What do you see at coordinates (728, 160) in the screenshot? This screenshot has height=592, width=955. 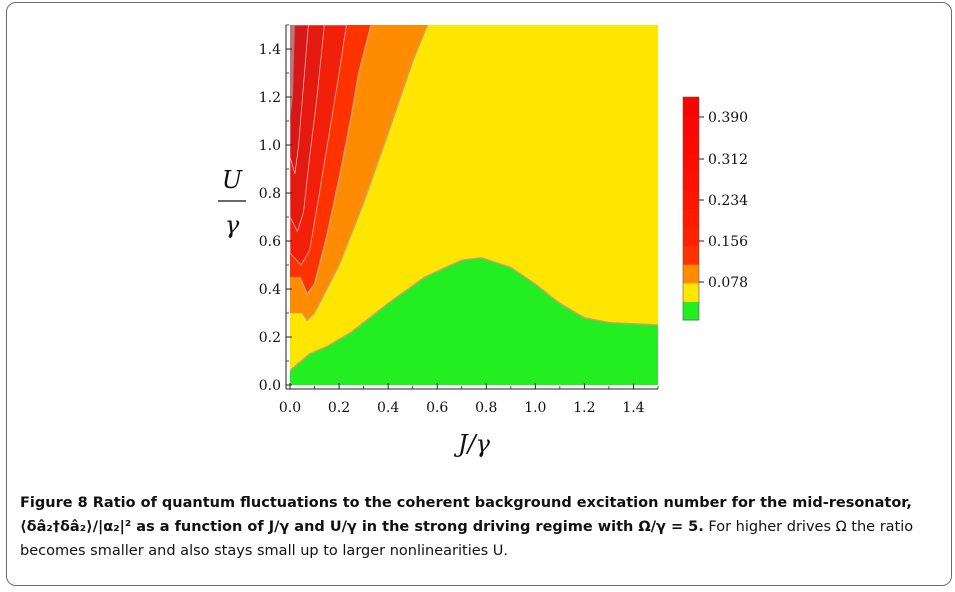 I see `colorbar-label: 0.312` at bounding box center [728, 160].